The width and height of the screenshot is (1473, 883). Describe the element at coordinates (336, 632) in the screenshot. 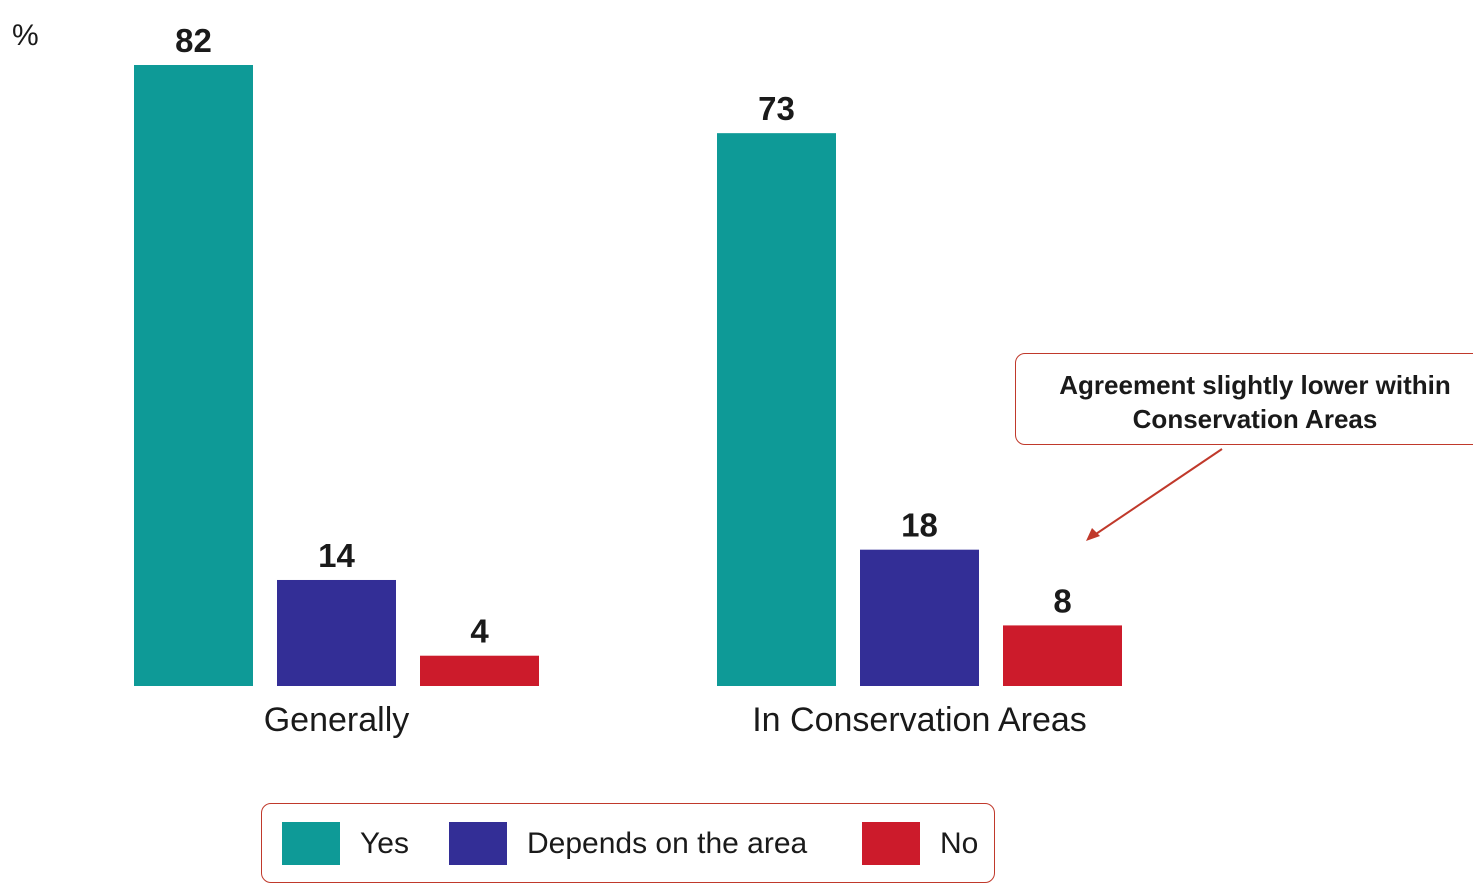

I see `bar-generally-depends-on-the-area` at that location.